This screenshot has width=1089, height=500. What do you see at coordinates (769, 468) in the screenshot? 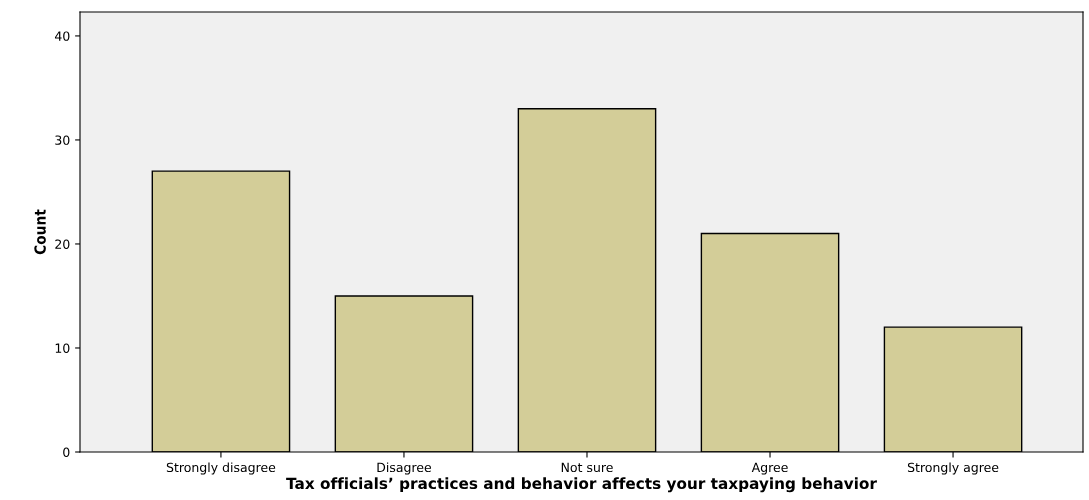
I see `x-tick-label: Agree` at bounding box center [769, 468].